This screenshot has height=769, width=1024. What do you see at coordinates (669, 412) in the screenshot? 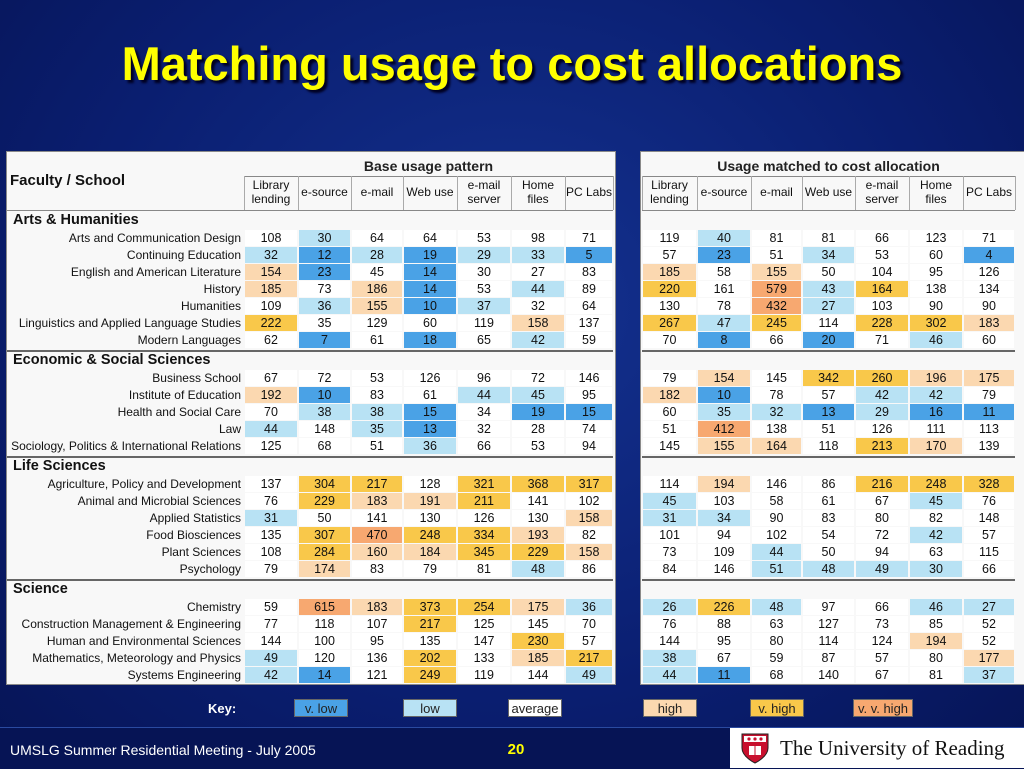
I see `matched-value-cell: 60` at bounding box center [669, 412].